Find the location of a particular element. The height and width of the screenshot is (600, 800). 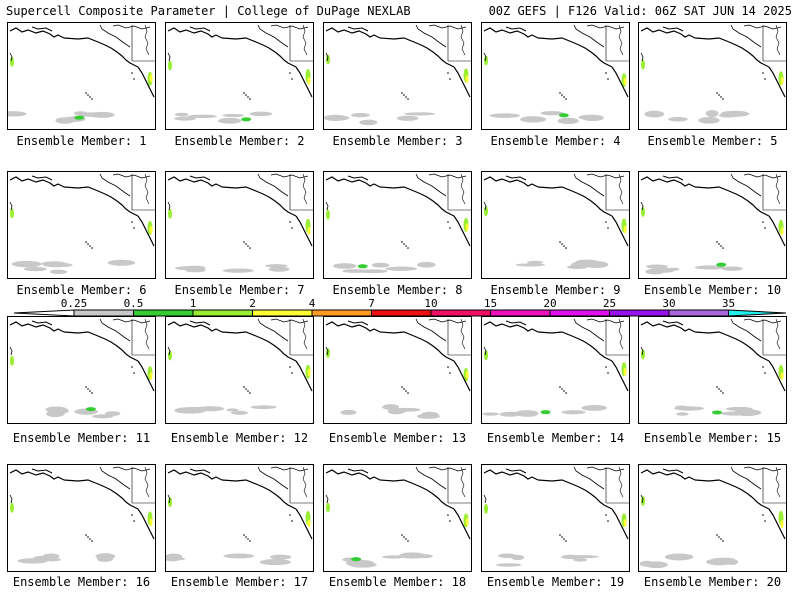

colorbar-tick-label: 0.25 is located at coordinates (74, 304).